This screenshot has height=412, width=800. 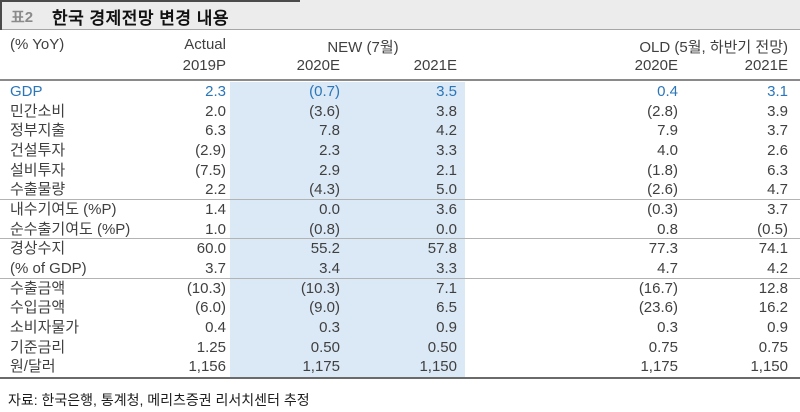 What do you see at coordinates (442, 249) in the screenshot?
I see `cell-new-2021e: 57.8` at bounding box center [442, 249].